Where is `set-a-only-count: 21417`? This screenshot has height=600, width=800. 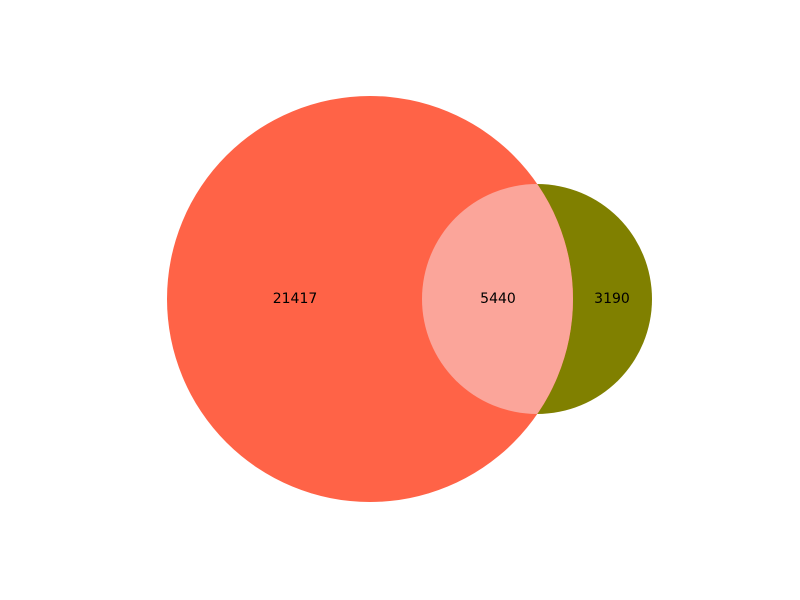
set-a-only-count: 21417 is located at coordinates (295, 299).